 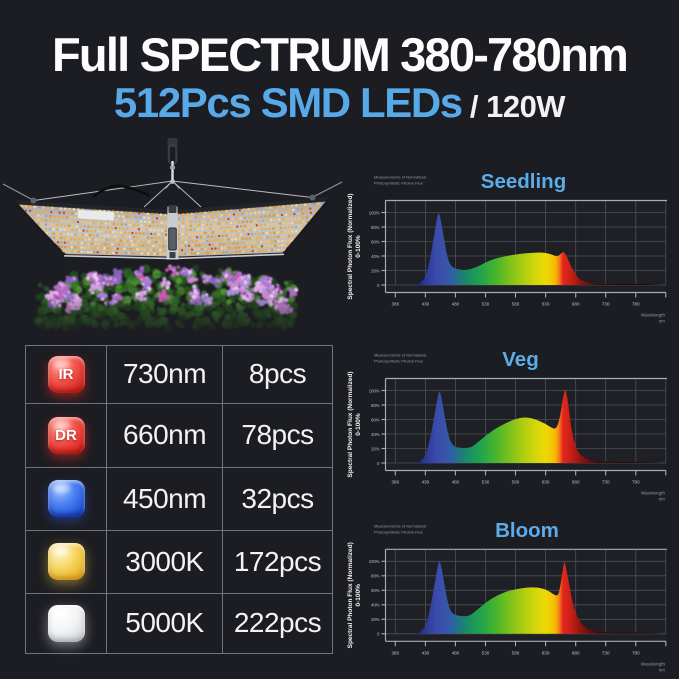 I want to click on svg-text: Bloom, so click(x=527, y=530).